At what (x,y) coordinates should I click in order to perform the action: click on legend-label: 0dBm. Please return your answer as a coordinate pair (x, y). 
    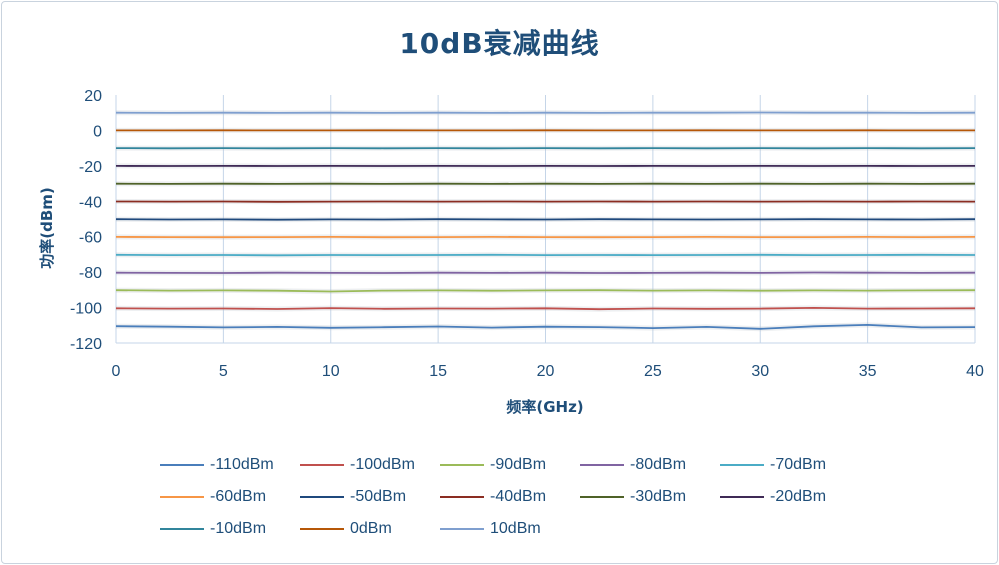
    Looking at the image, I should click on (371, 528).